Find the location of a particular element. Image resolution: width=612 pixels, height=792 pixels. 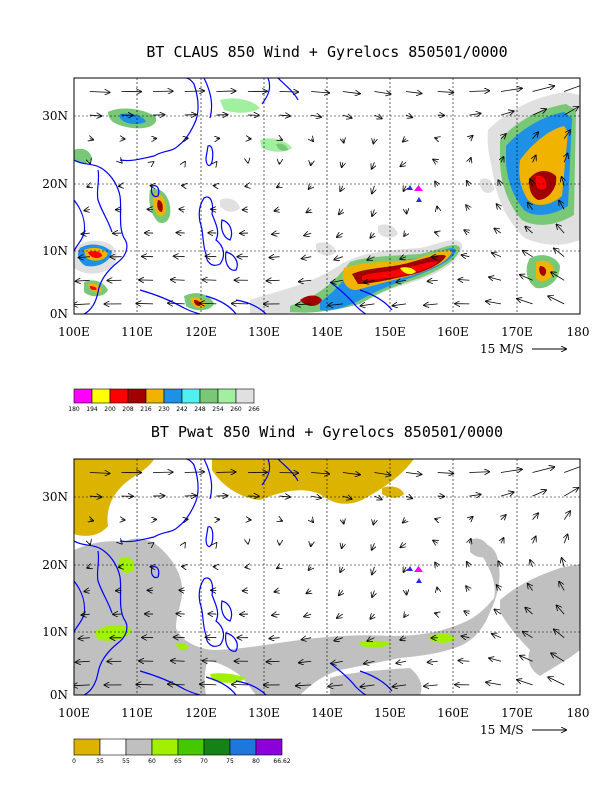

y-tick-label: 30N is located at coordinates (55, 497).